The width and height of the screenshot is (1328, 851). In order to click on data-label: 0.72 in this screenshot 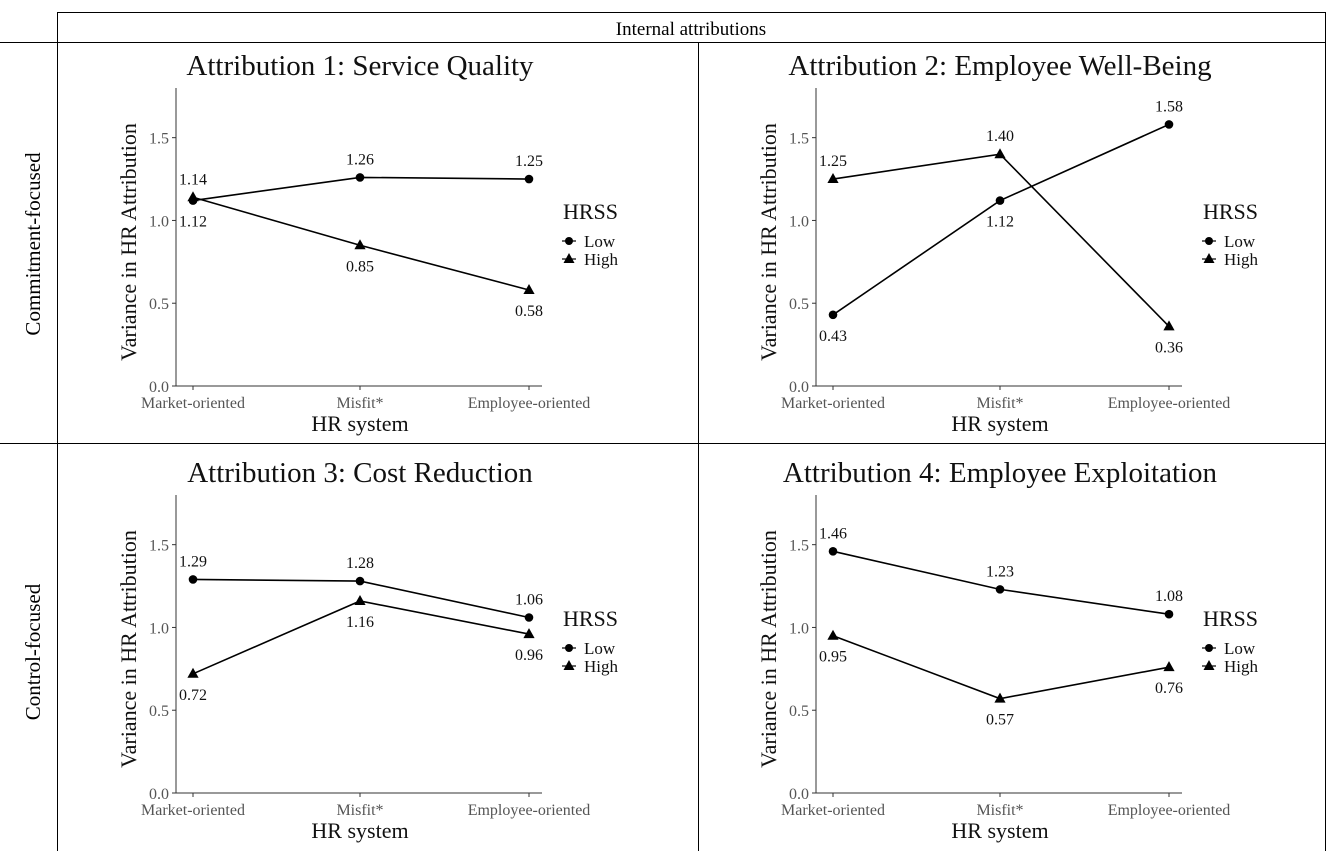, I will do `click(193, 695)`.